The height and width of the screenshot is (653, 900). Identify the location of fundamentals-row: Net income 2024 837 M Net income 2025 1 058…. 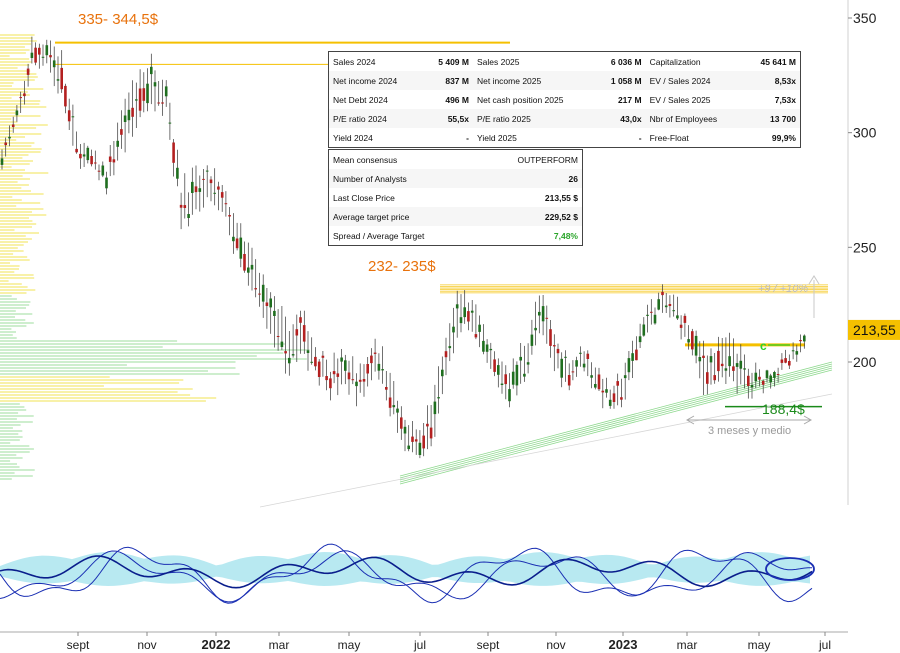
(564, 80).